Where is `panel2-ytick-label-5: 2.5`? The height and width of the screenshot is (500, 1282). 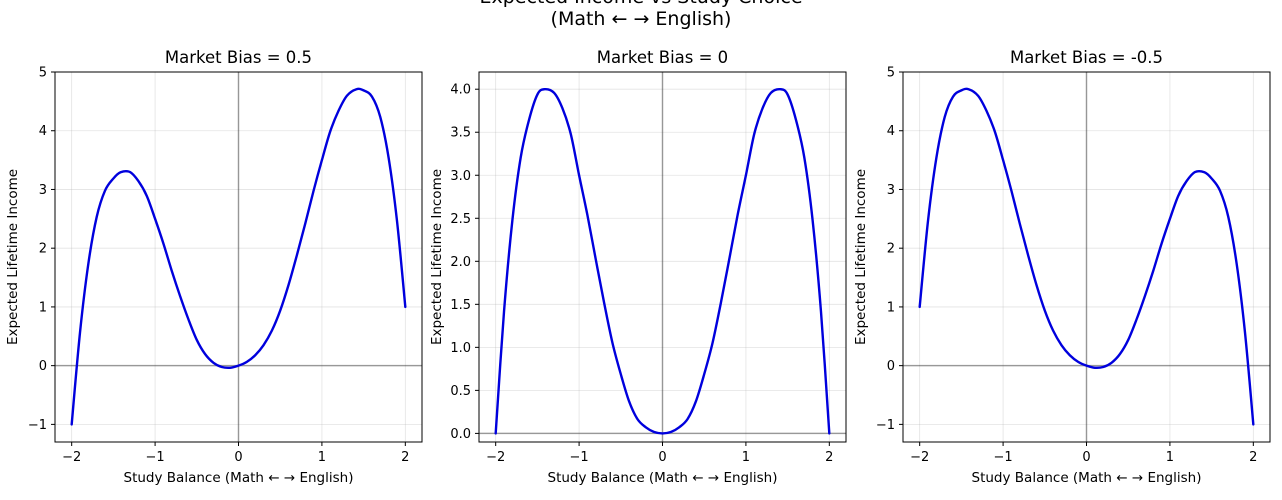
panel2-ytick-label-5: 2.5 is located at coordinates (460, 219).